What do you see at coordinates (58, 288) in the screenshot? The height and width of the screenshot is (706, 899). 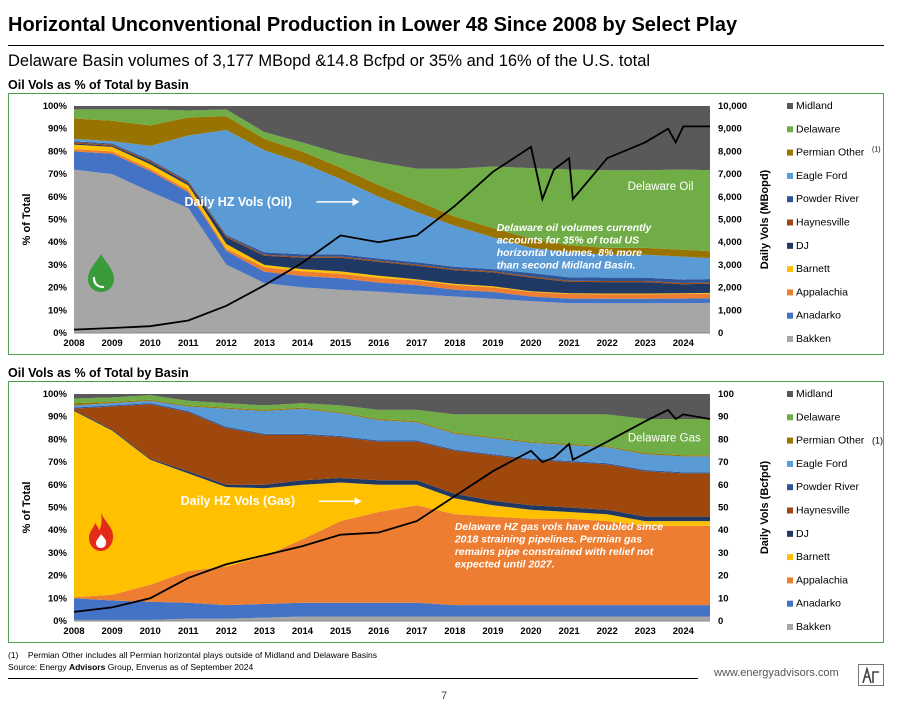 I see `c0-y-tick-label: 20%` at bounding box center [58, 288].